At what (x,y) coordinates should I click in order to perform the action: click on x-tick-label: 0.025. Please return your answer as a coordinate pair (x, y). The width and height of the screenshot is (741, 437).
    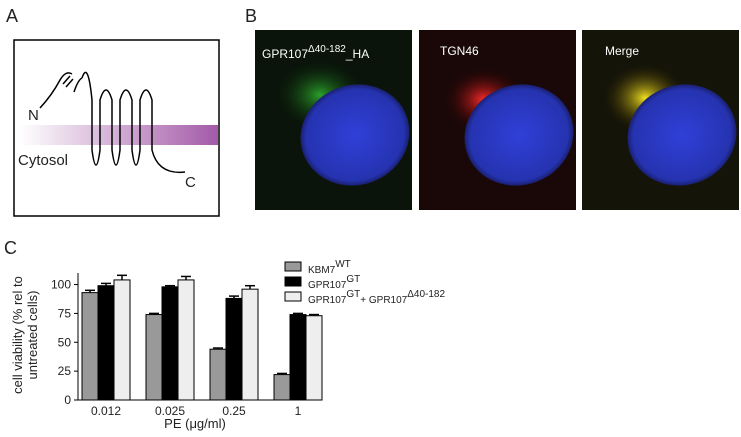
    Looking at the image, I should click on (170, 411).